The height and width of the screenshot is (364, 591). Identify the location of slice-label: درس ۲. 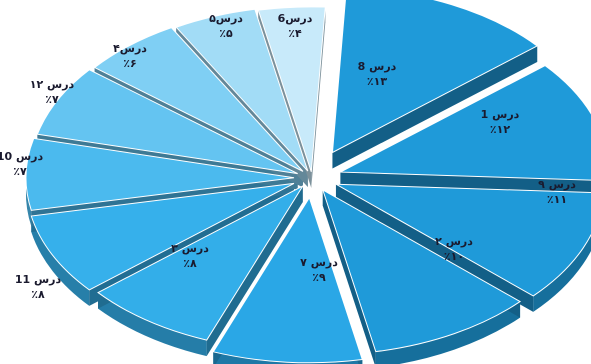
(454, 241).